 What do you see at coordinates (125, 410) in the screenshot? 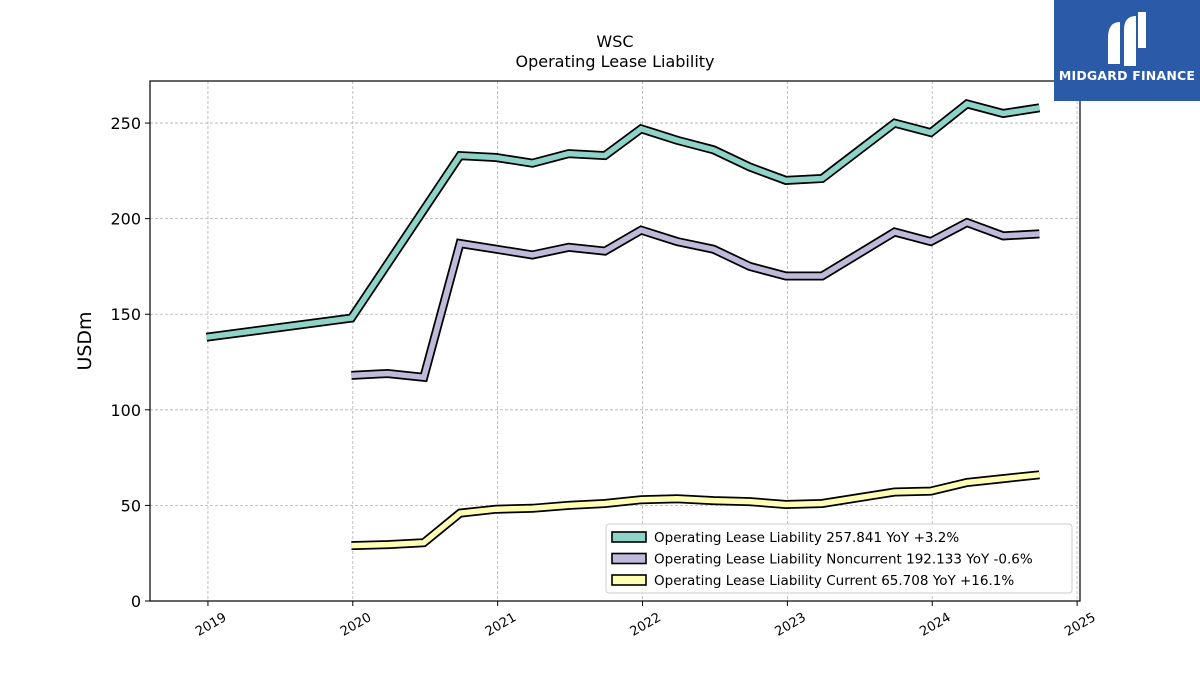
I see `y-tick-label: 100` at bounding box center [125, 410].